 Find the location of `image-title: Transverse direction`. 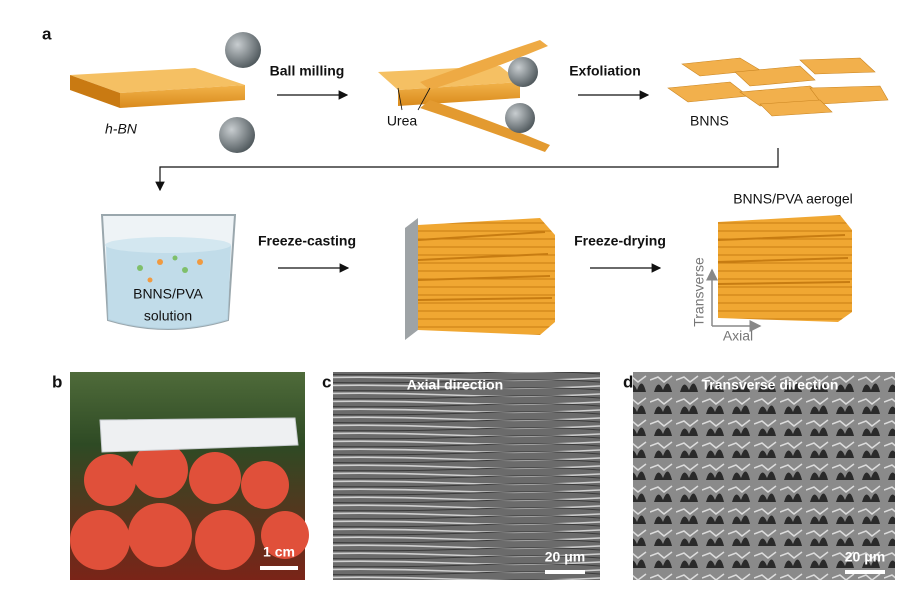

image-title: Transverse direction is located at coordinates (770, 385).